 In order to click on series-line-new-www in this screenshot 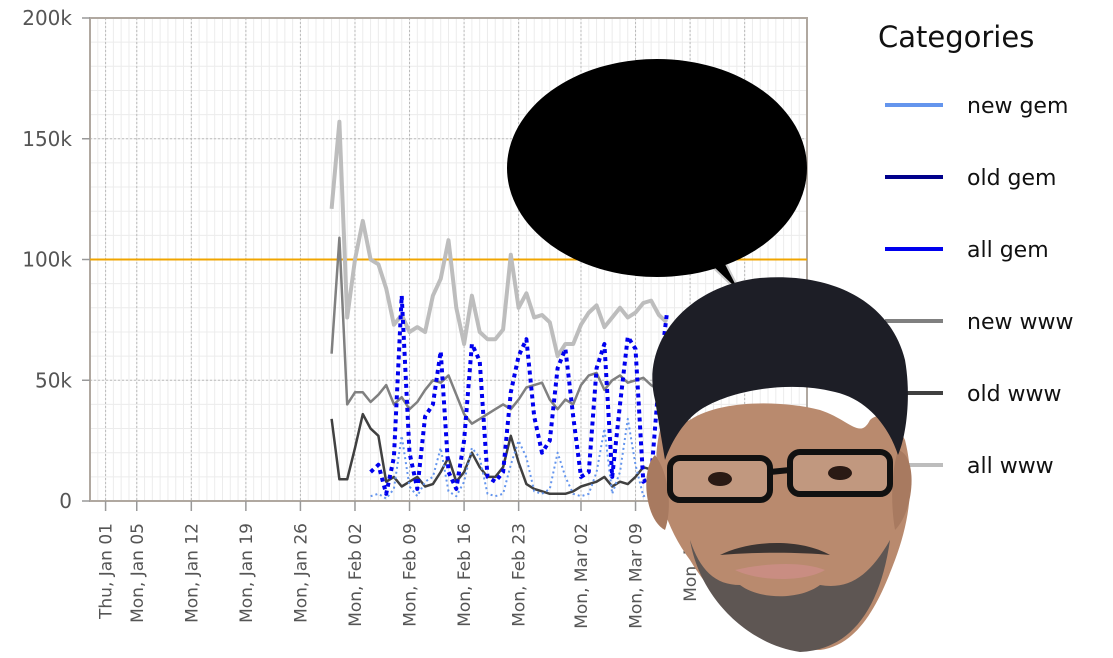, I will do `click(499, 330)`.